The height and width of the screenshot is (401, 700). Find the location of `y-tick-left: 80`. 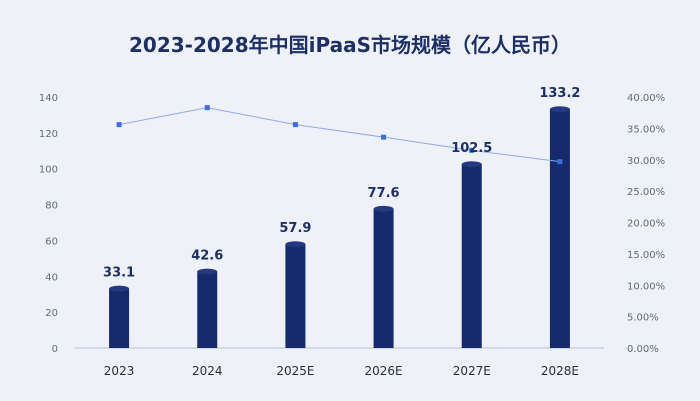

y-tick-left: 80 is located at coordinates (51, 206).